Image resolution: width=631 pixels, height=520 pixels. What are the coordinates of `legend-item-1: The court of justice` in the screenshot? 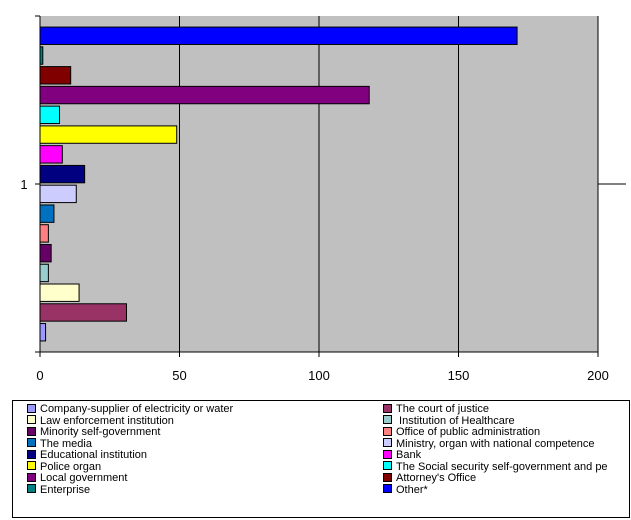 It's located at (436, 409).